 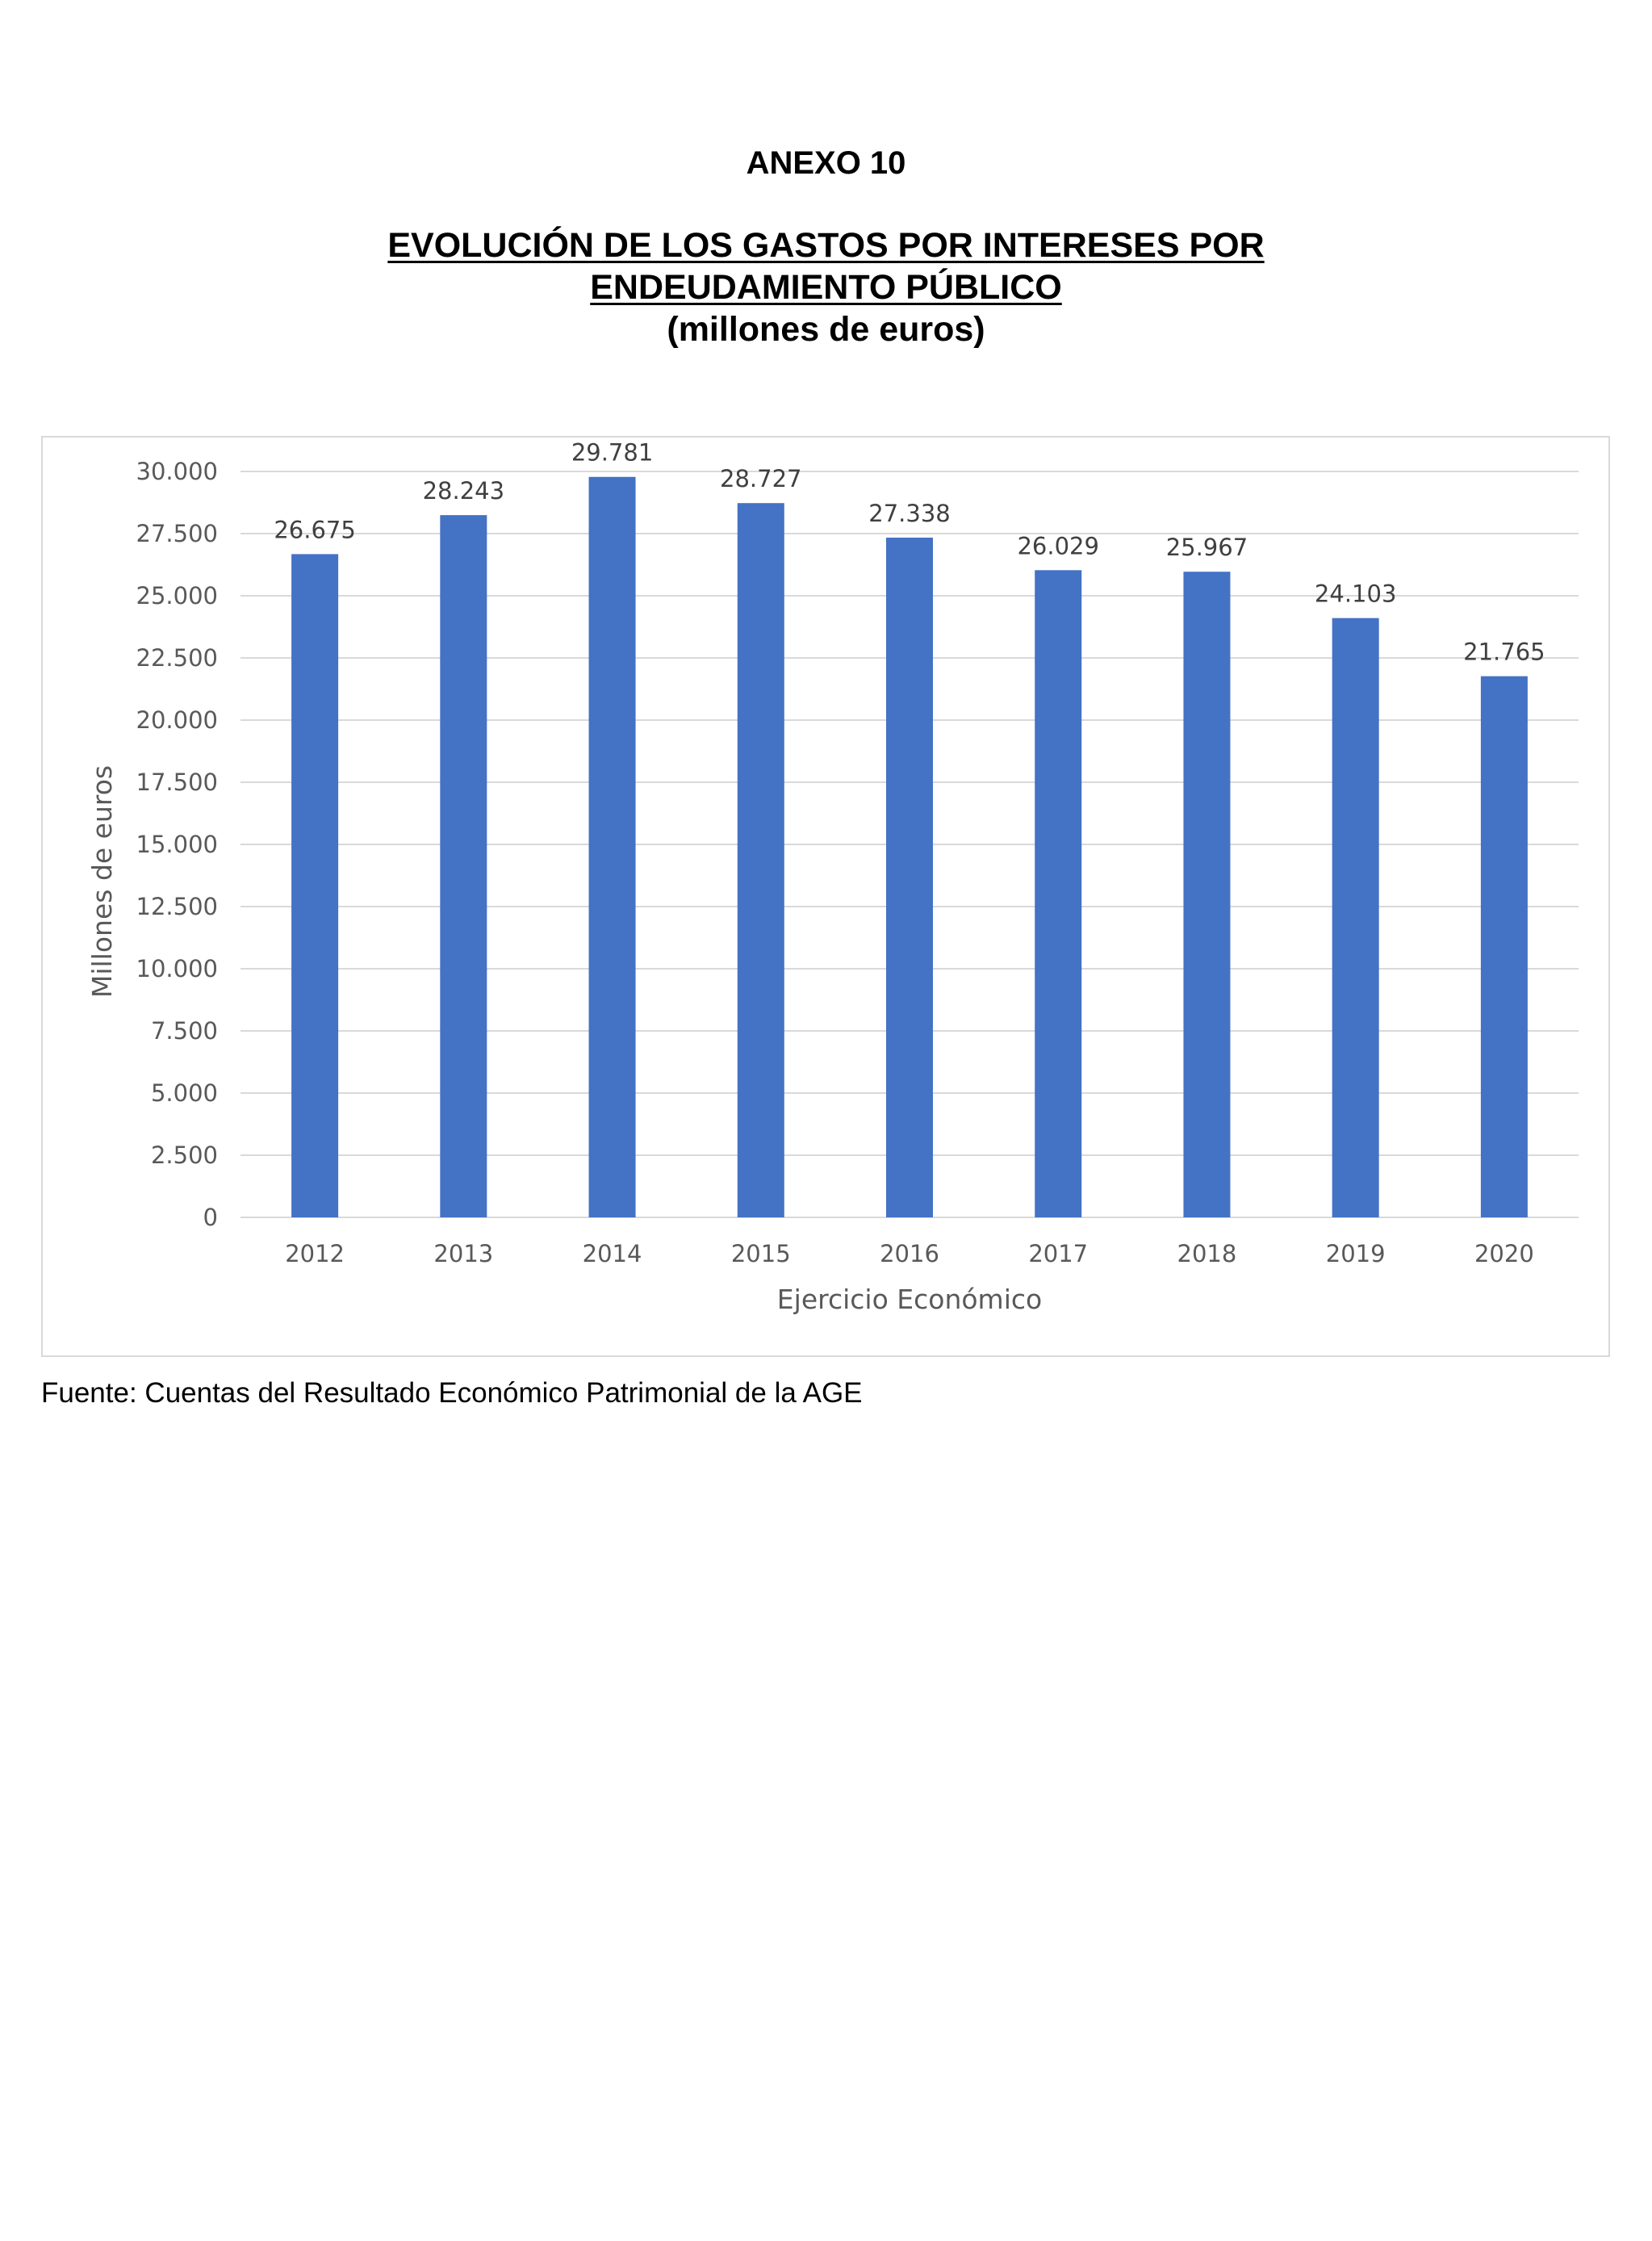 What do you see at coordinates (760, 478) in the screenshot?
I see `data-label-2015: 28.727` at bounding box center [760, 478].